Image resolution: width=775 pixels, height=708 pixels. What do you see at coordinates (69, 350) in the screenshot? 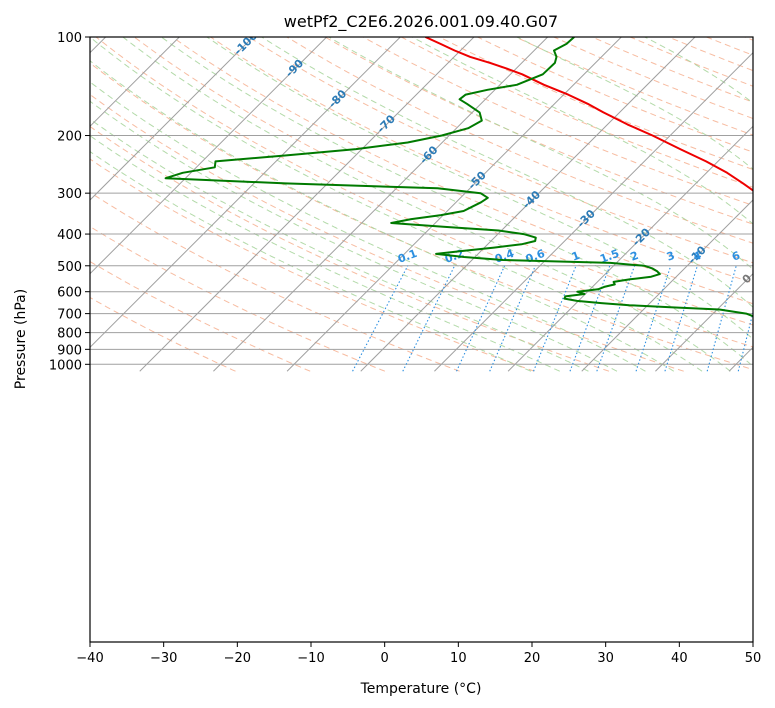
I see `y-tick-label: 900` at bounding box center [69, 350].